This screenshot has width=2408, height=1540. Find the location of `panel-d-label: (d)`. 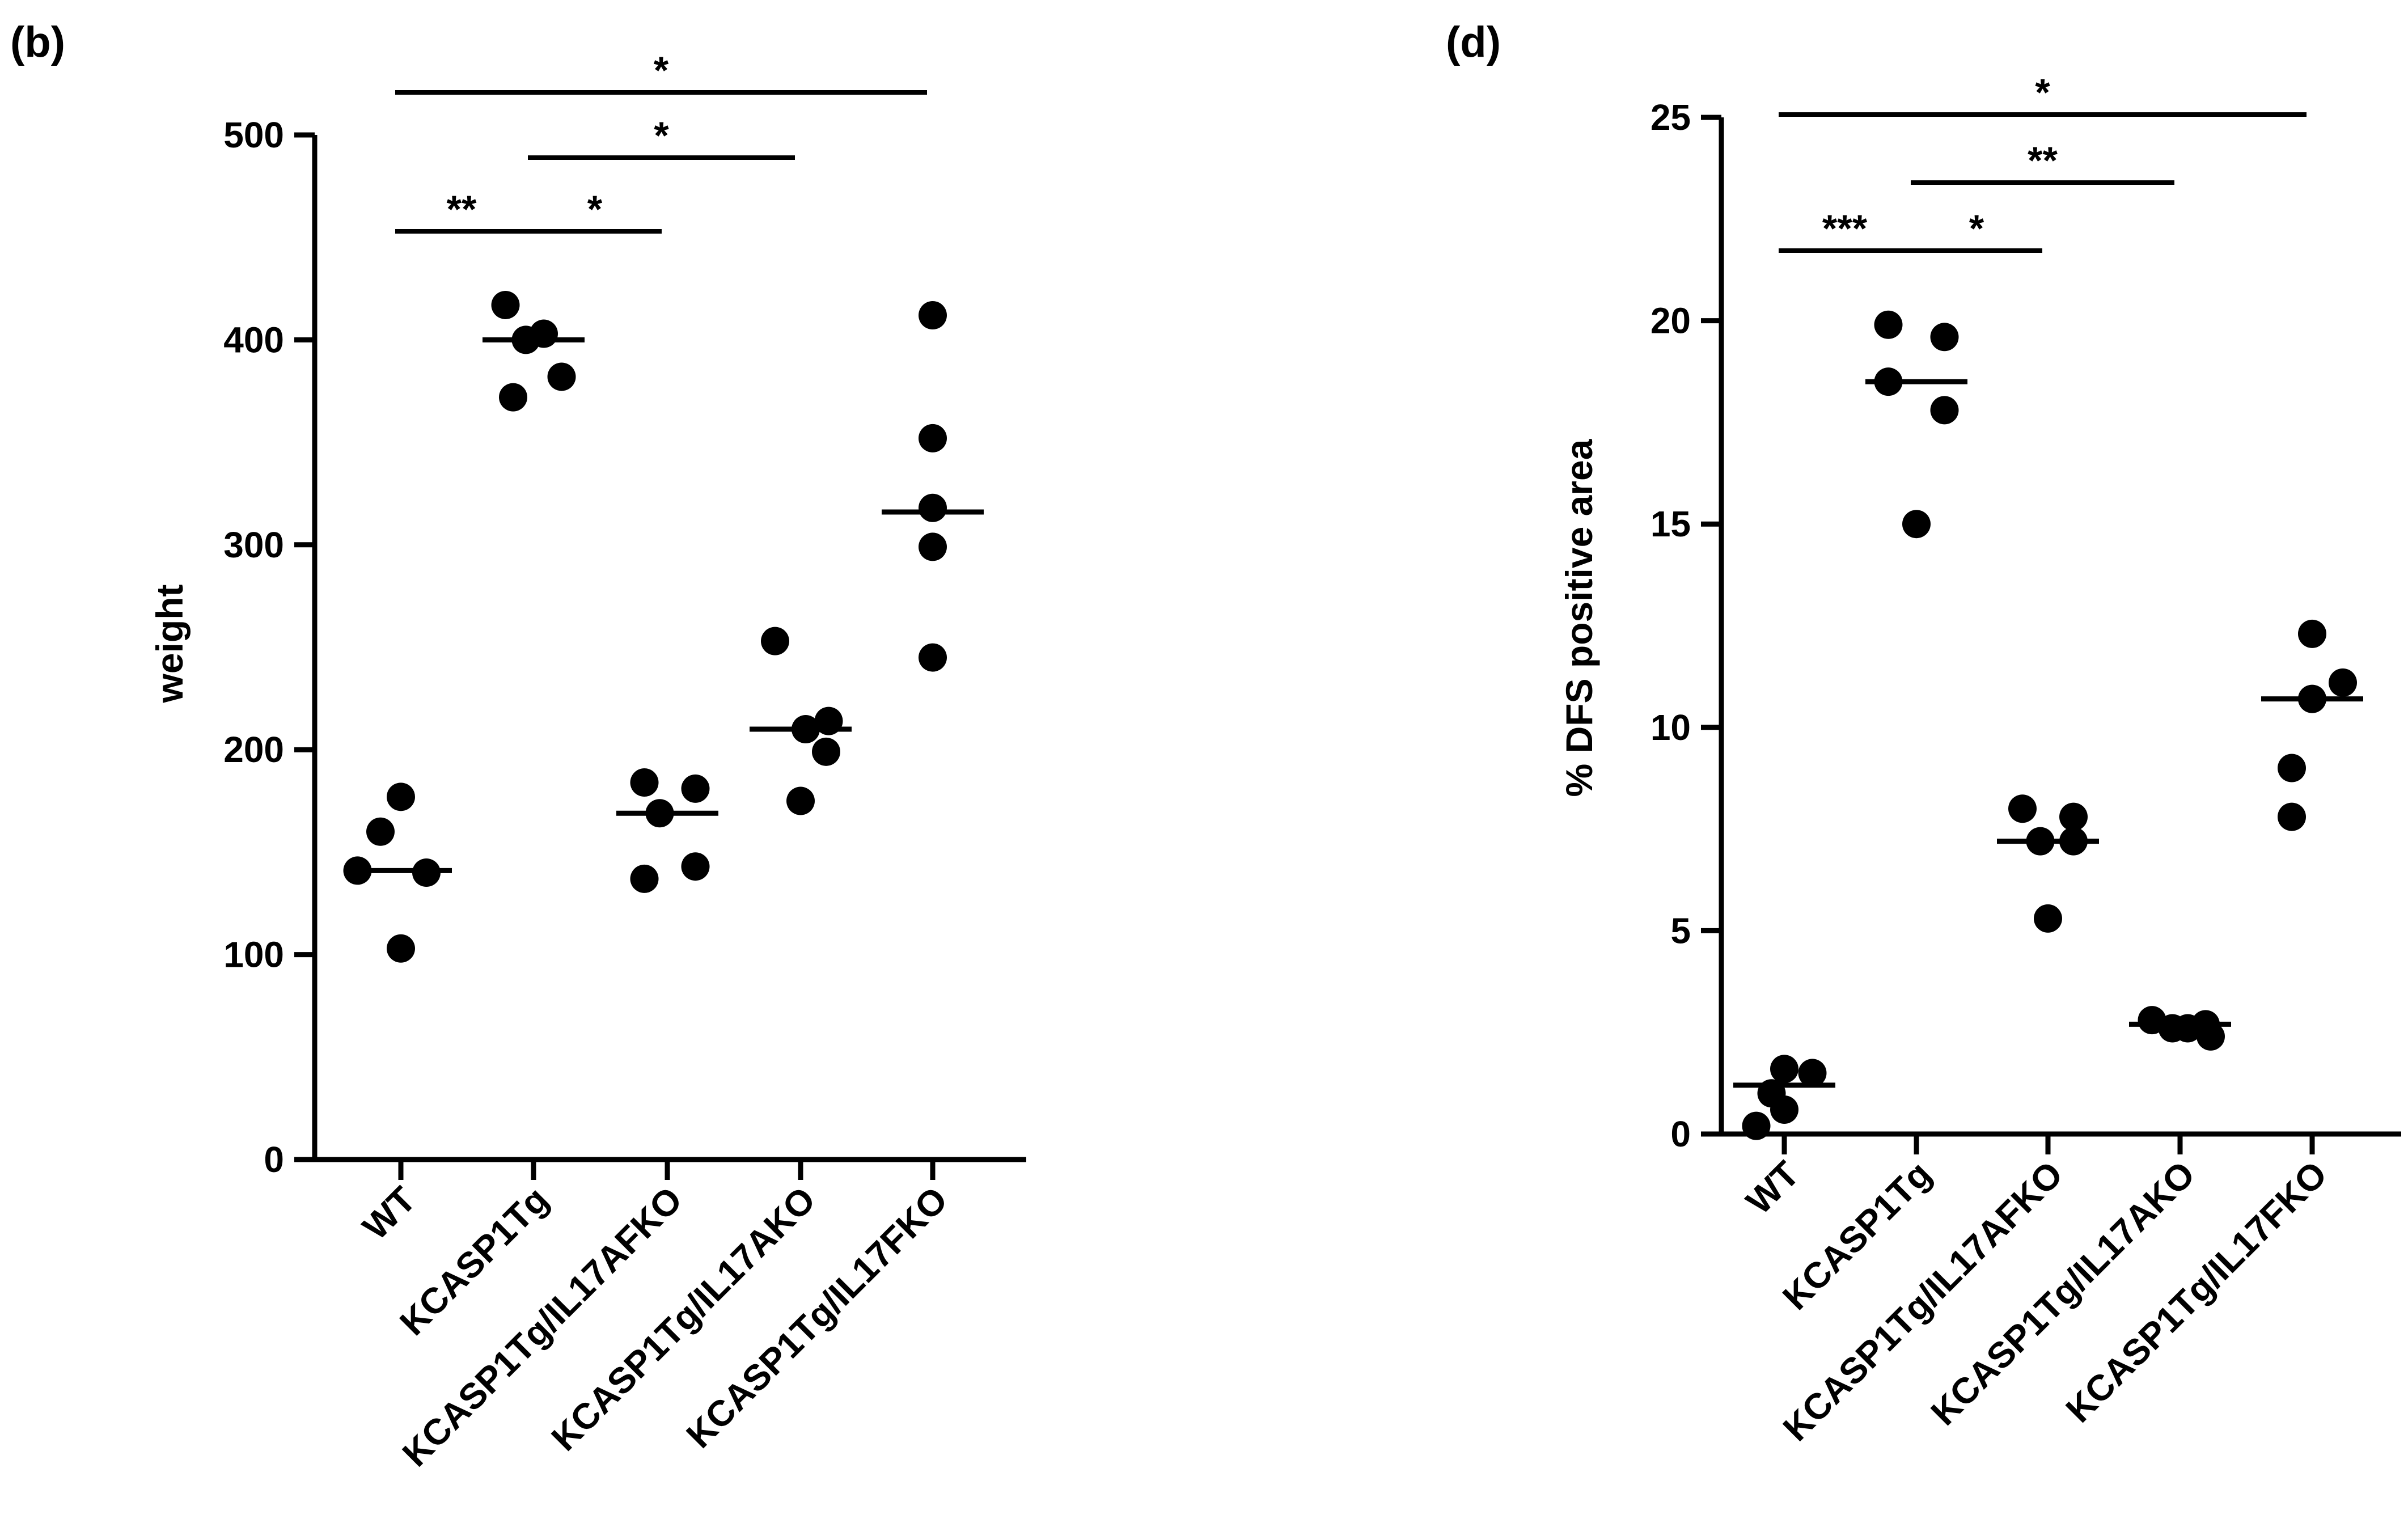

panel-d-label: (d) is located at coordinates (1474, 42).